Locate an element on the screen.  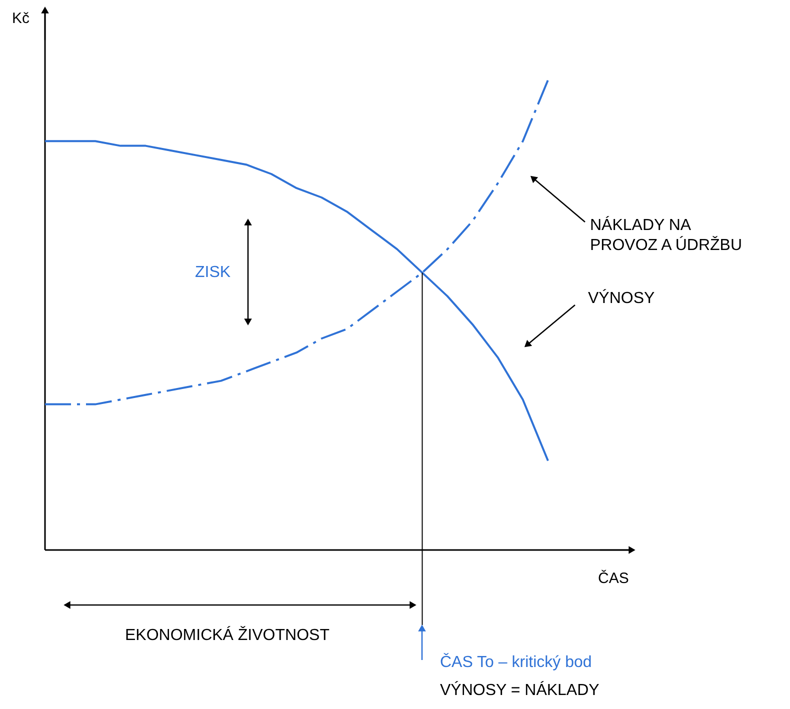
text: VÝNOSY = NÁKLADY is located at coordinates (520, 690).